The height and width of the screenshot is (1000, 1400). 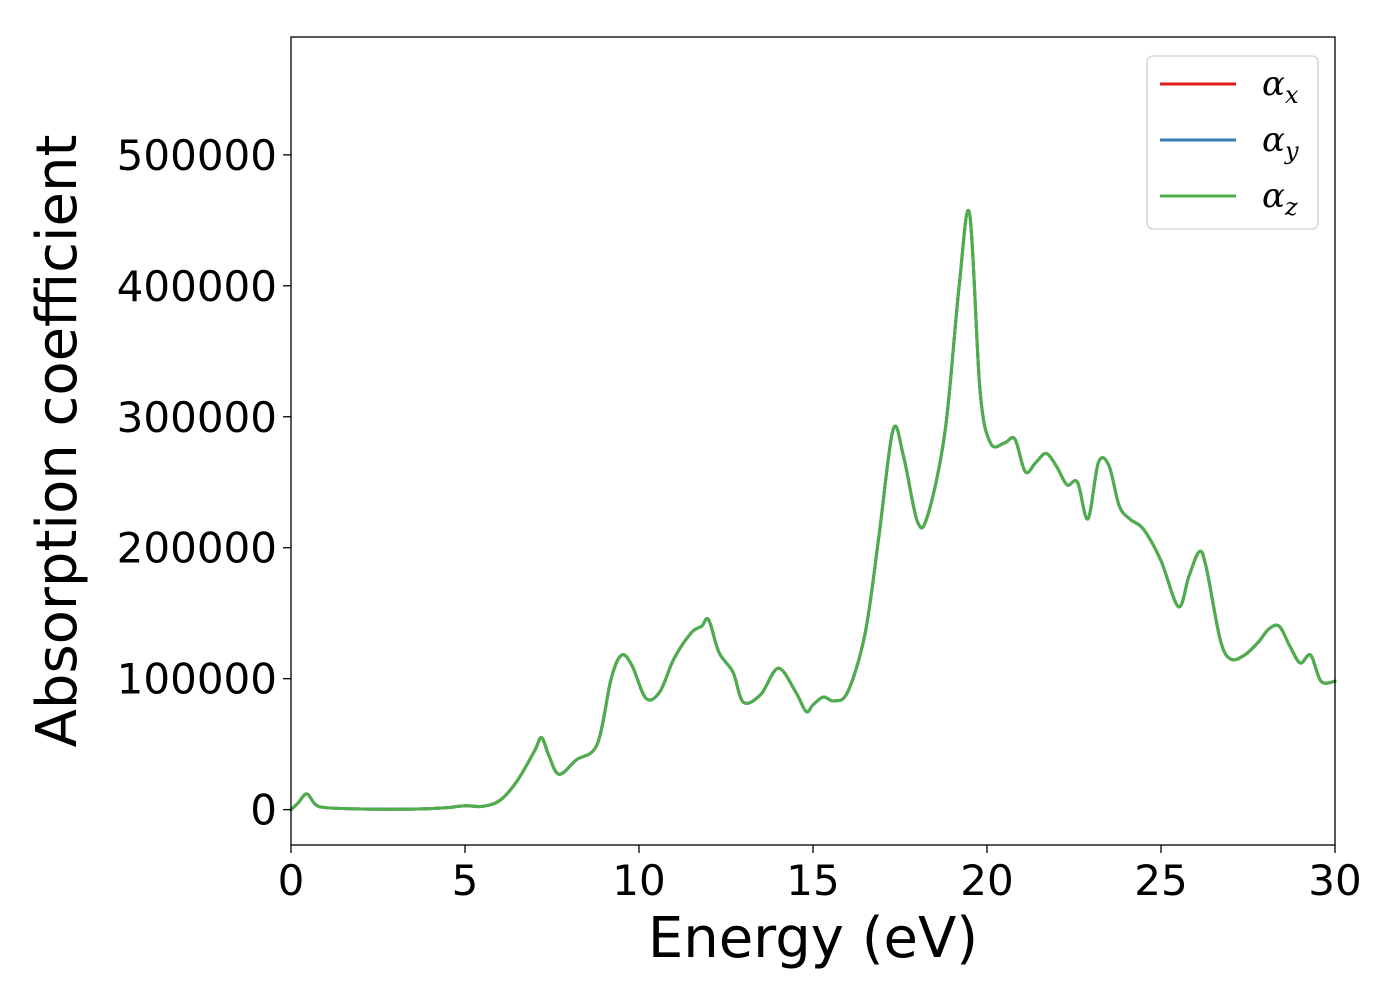 What do you see at coordinates (1160, 880) in the screenshot?
I see `x-tick-label: 25` at bounding box center [1160, 880].